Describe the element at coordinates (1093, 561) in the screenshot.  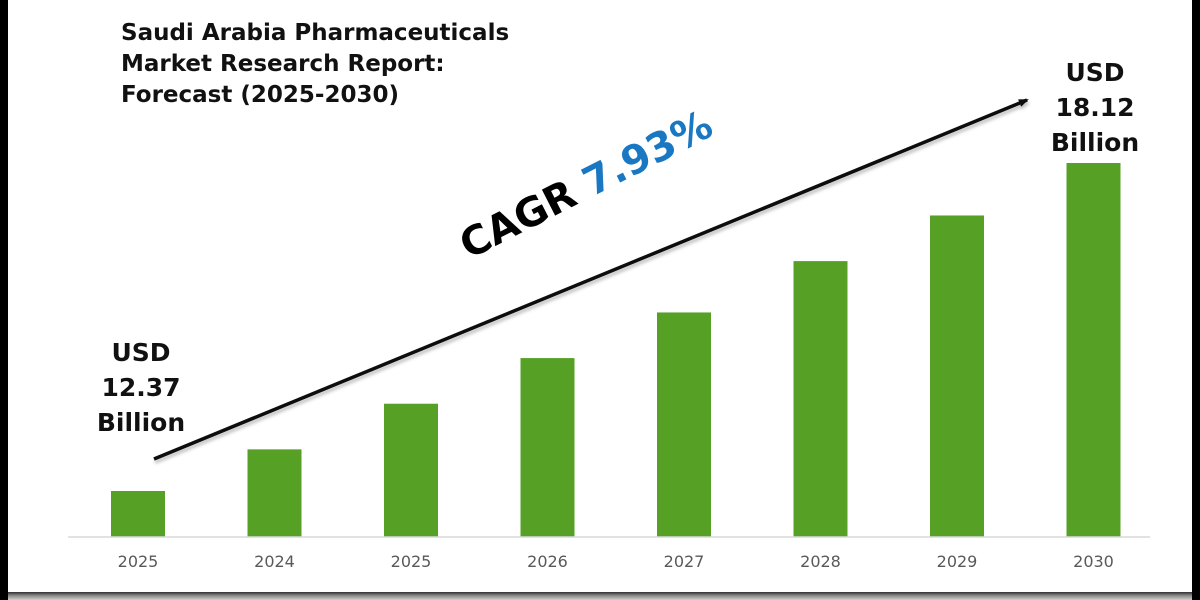
I see `x-tick-label: 2030` at that location.